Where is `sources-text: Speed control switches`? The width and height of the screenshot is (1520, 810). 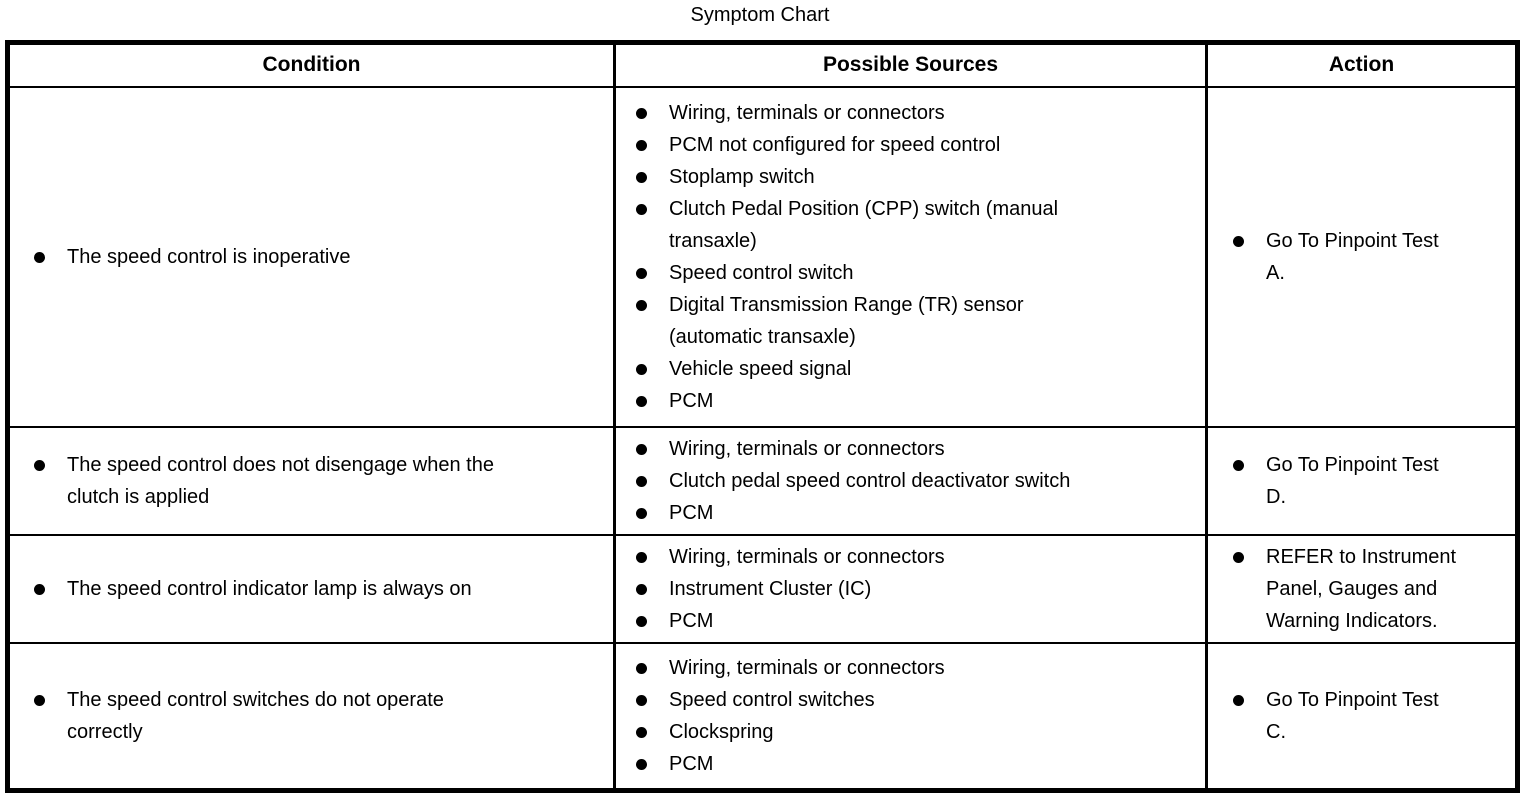
sources-text: Speed control switches is located at coordinates (772, 699).